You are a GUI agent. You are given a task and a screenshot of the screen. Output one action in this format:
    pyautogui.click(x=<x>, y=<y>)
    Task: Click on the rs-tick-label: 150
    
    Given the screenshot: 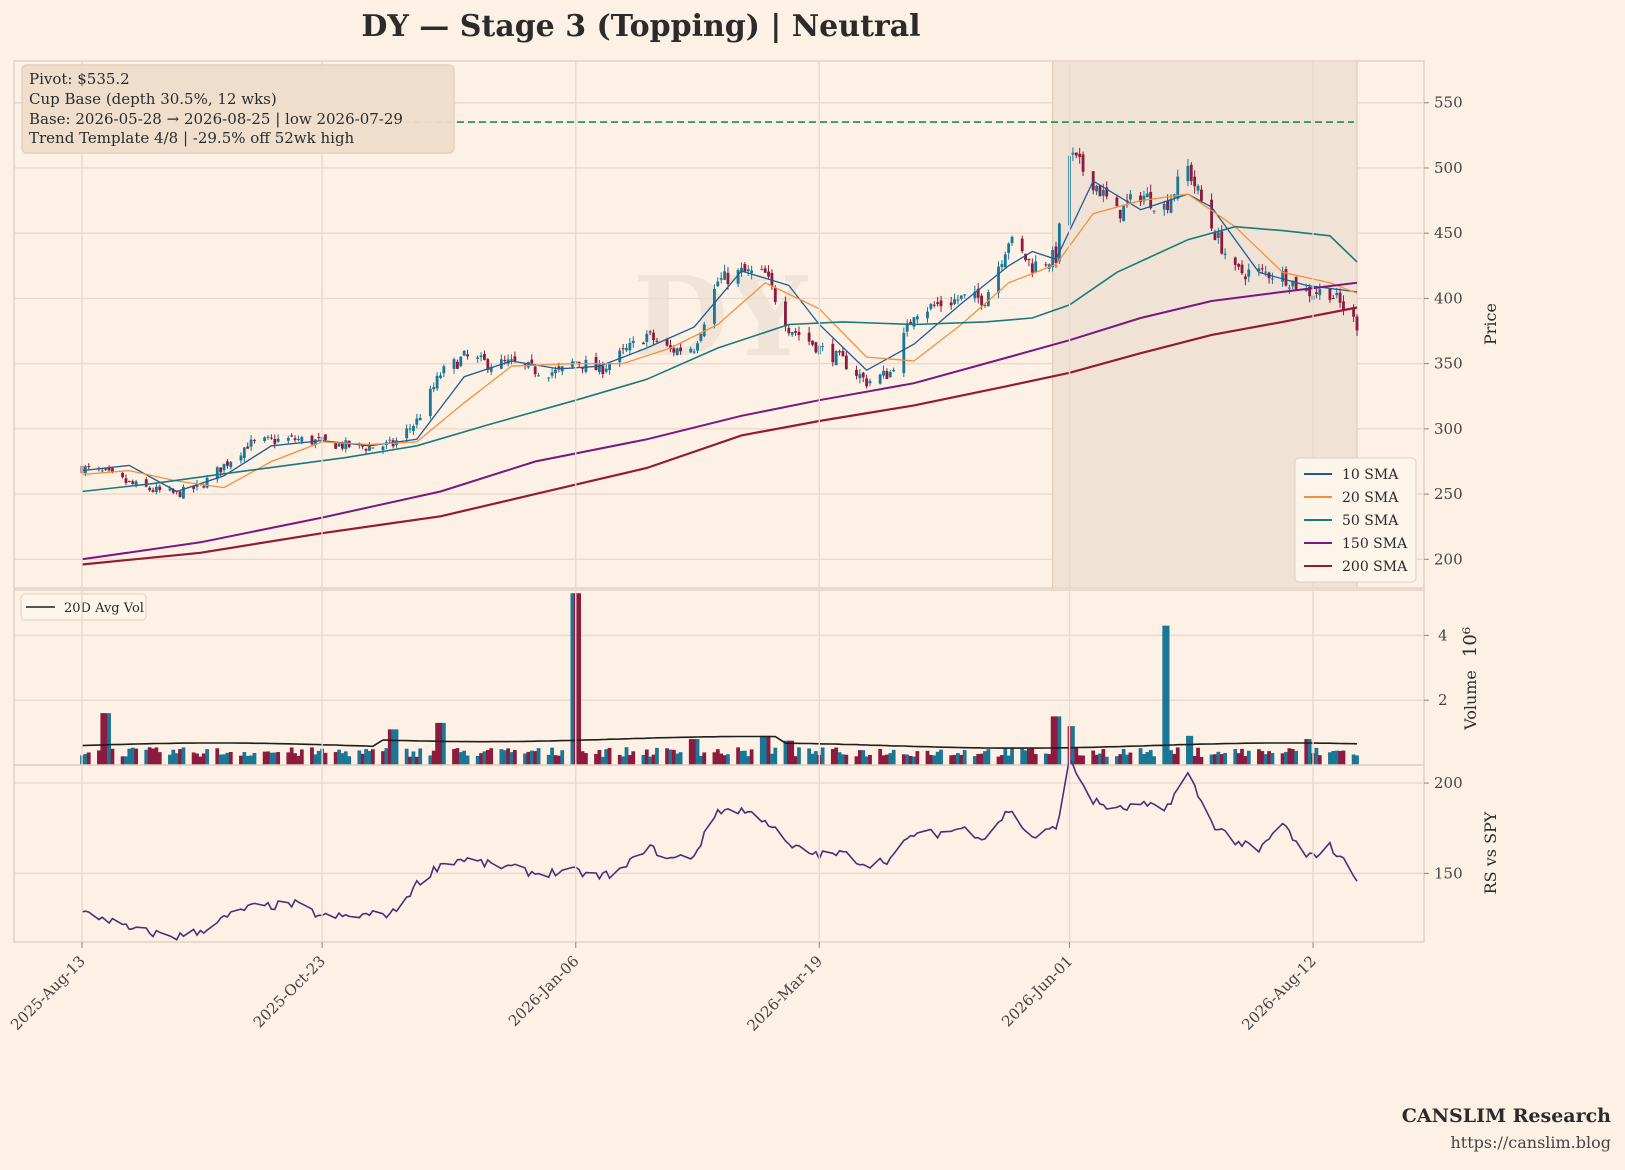 What is the action you would take?
    pyautogui.click(x=1448, y=873)
    